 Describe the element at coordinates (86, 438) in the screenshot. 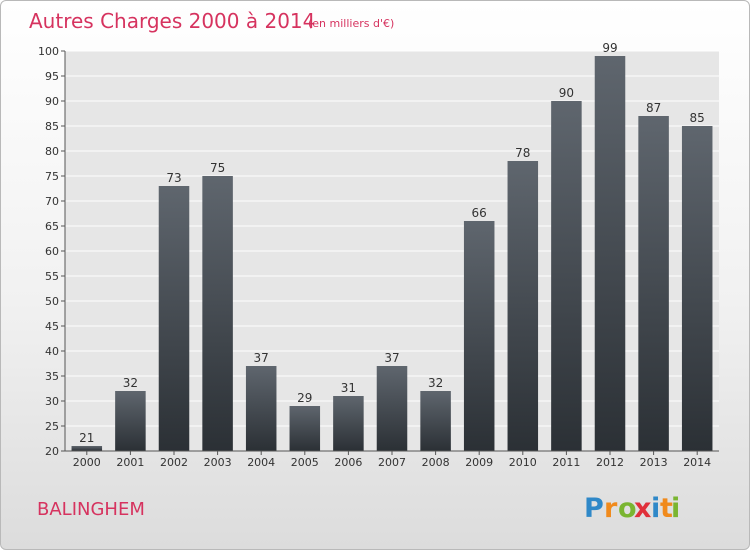

I see `data-label: 21` at that location.